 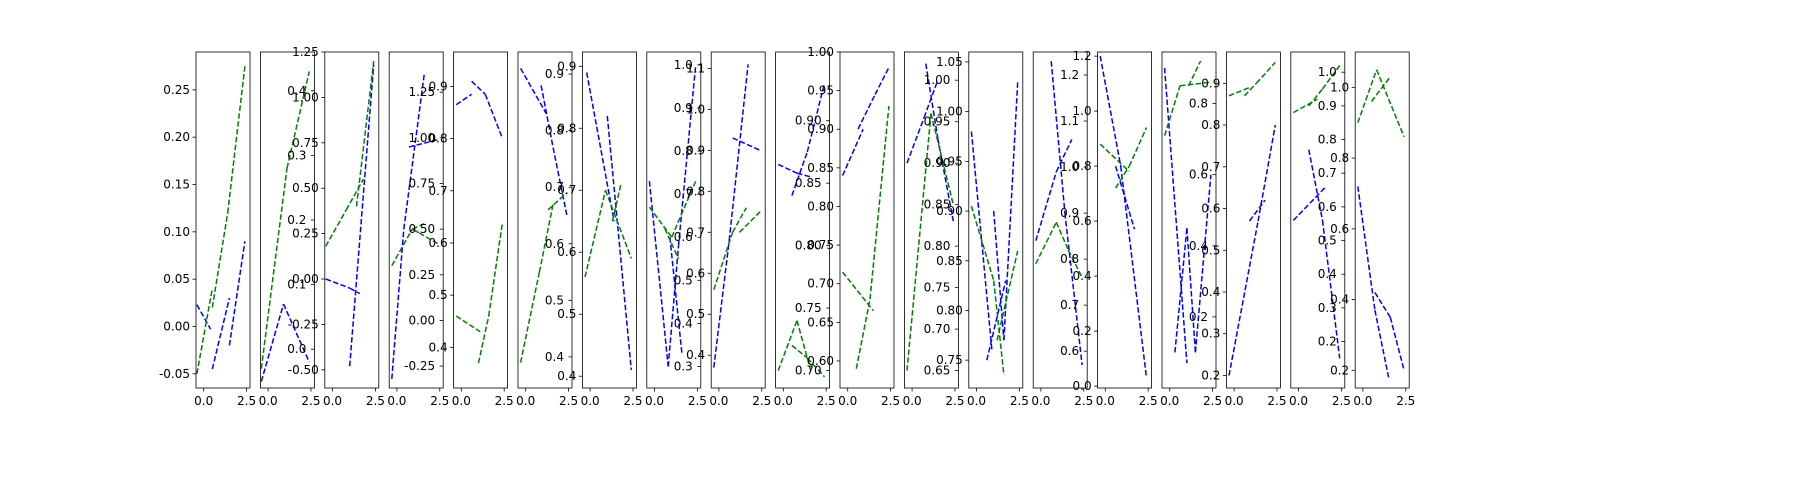 I want to click on subplot-16: 0.2 0.4 0.6 0.8 0.0 2.5, so click(x=1191, y=229).